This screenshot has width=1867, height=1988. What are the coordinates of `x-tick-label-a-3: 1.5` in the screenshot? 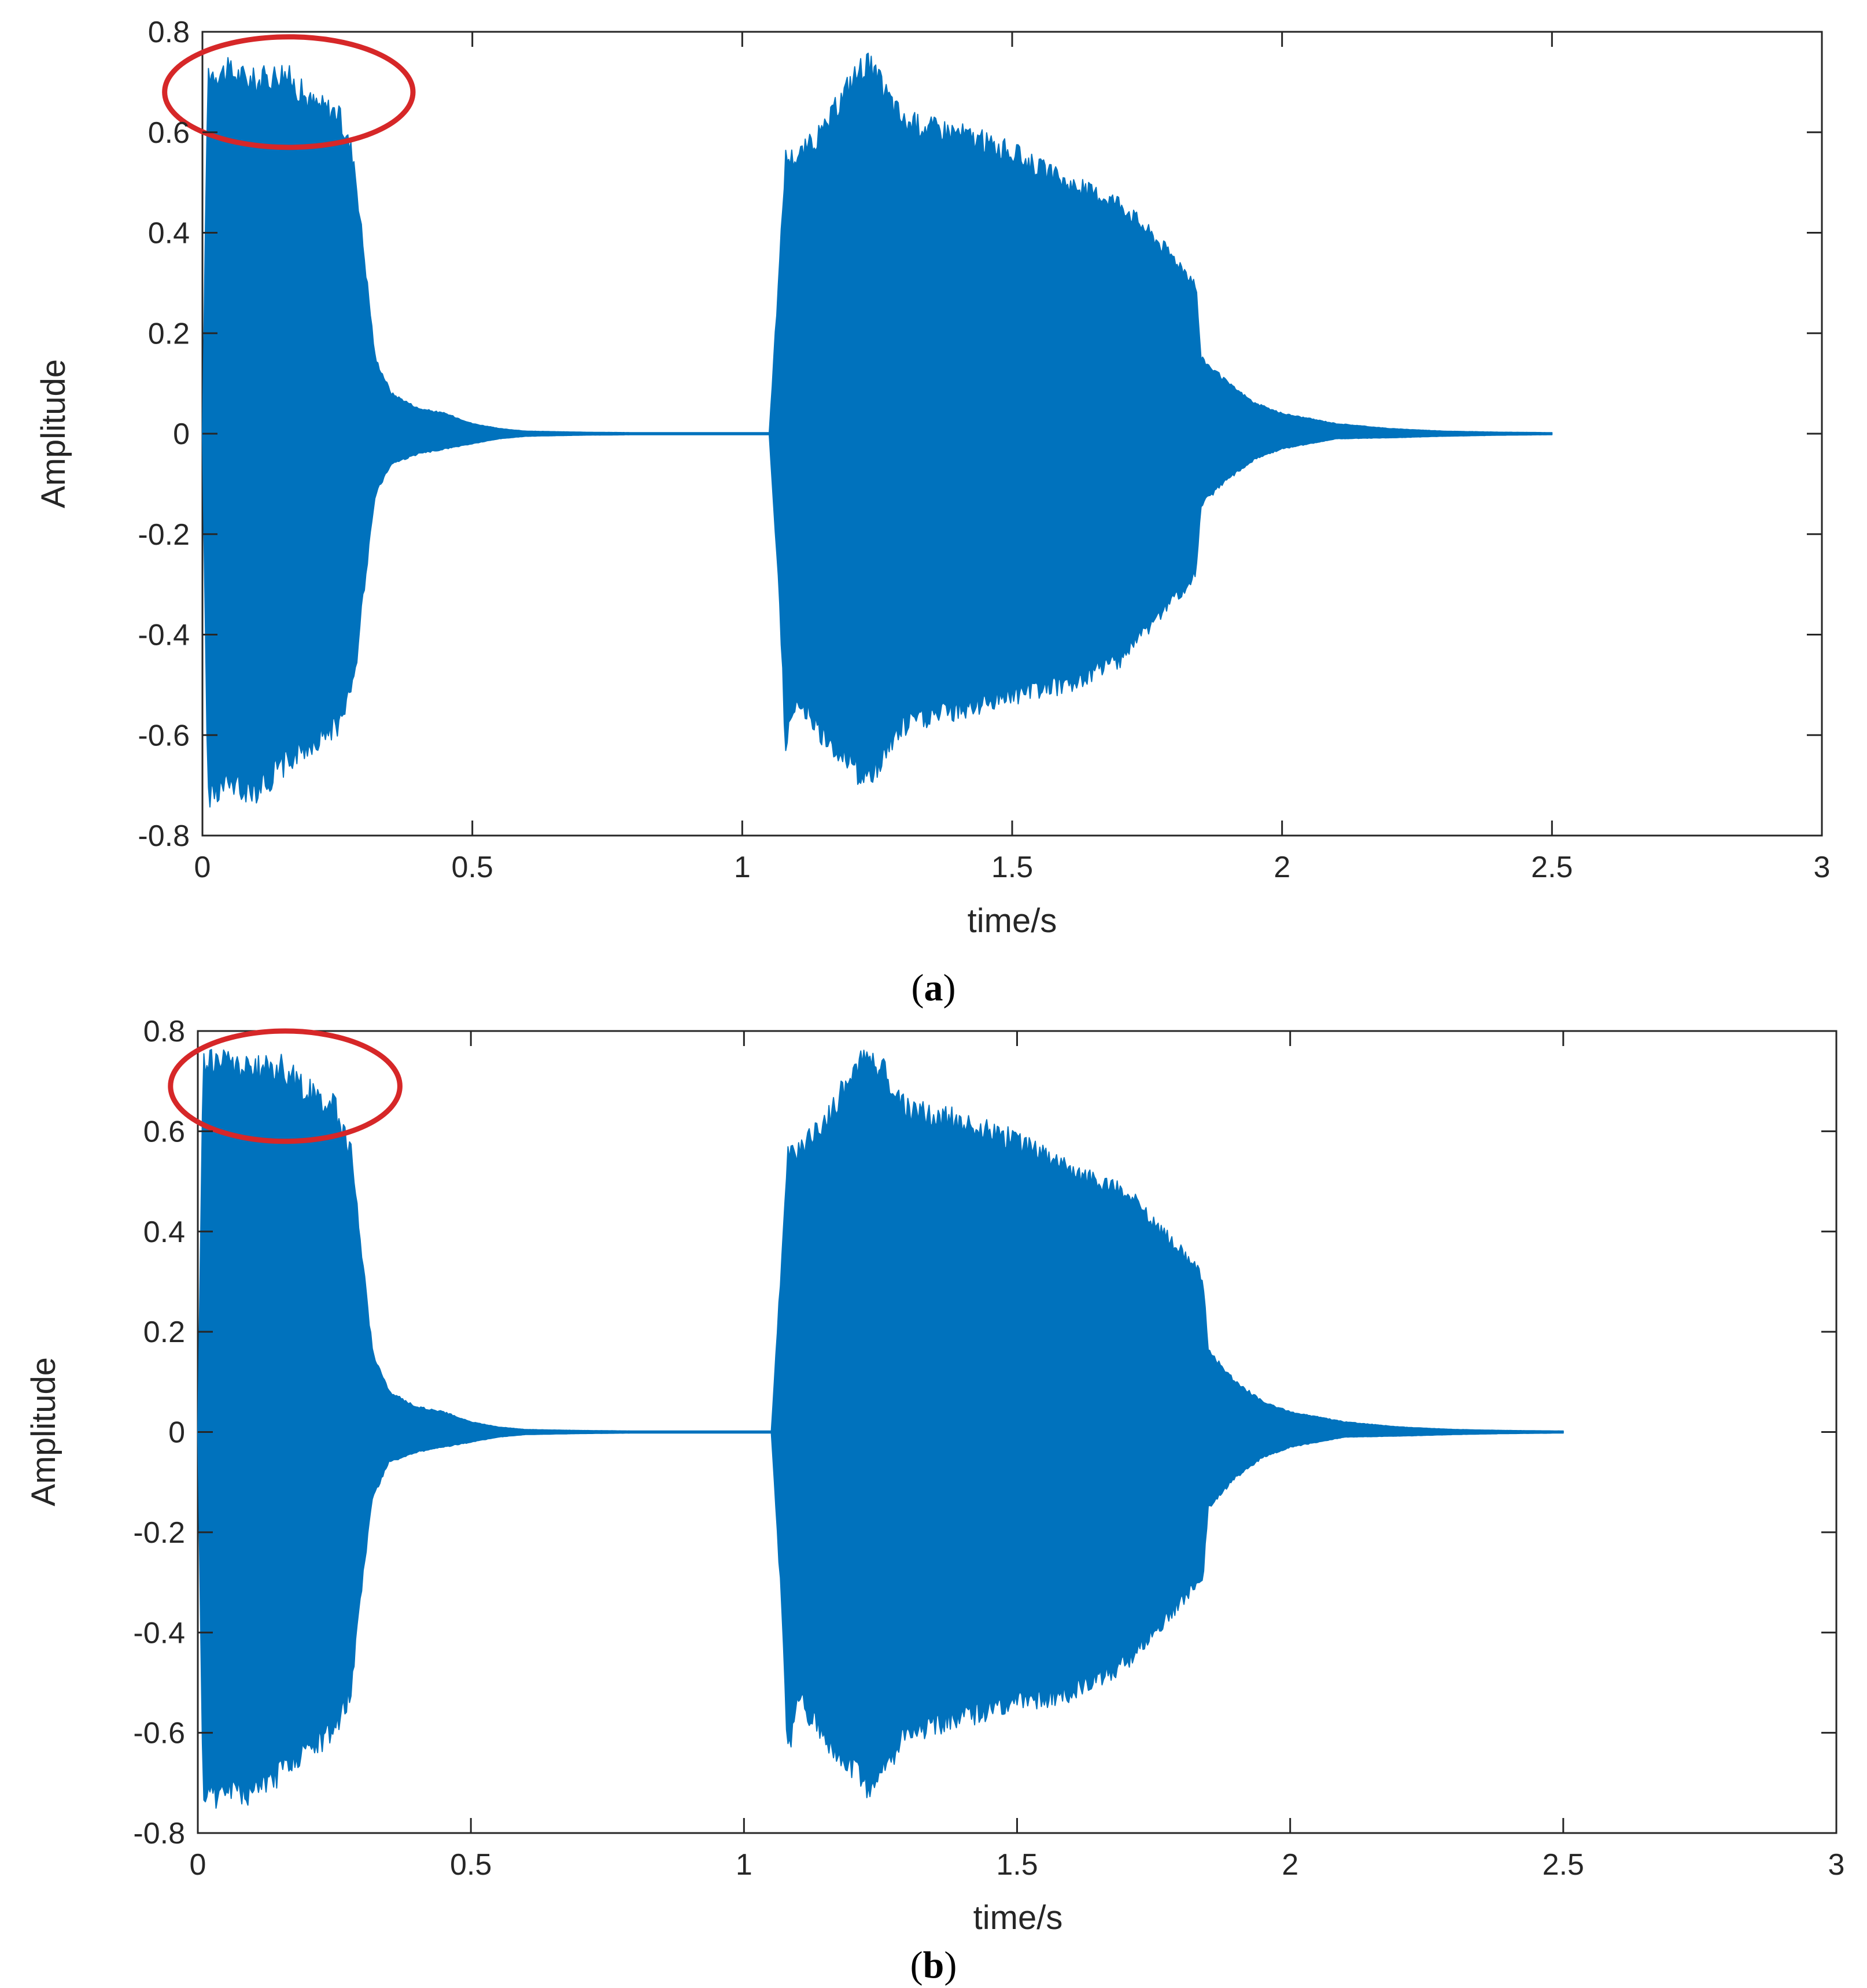 It's located at (1012, 867).